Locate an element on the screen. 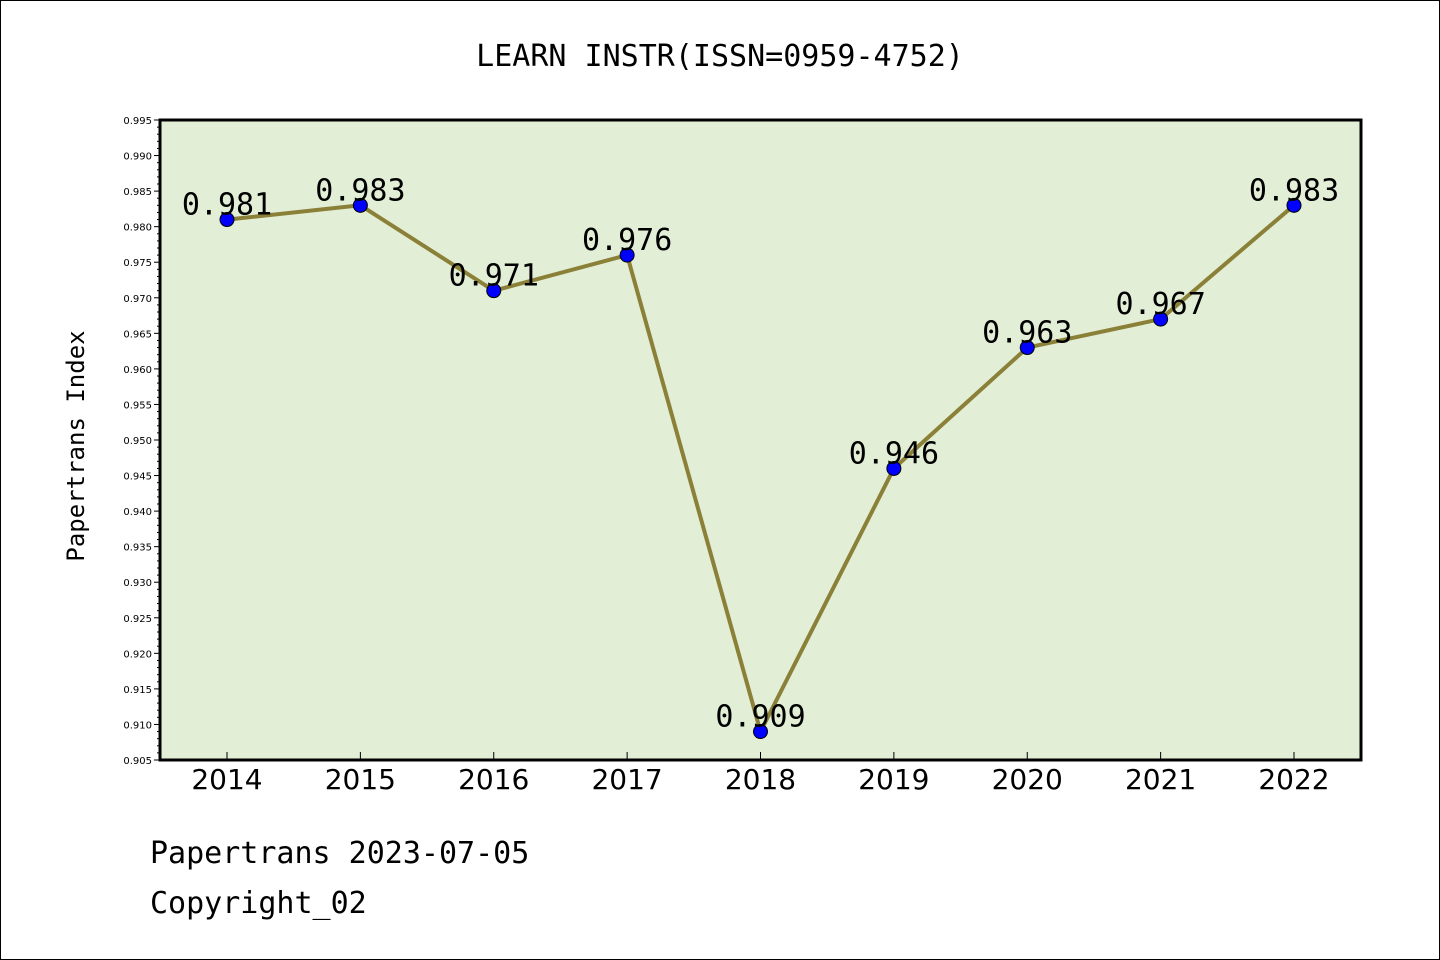 This screenshot has width=1440, height=960. y-tick-label: 0.915 is located at coordinates (137, 690).